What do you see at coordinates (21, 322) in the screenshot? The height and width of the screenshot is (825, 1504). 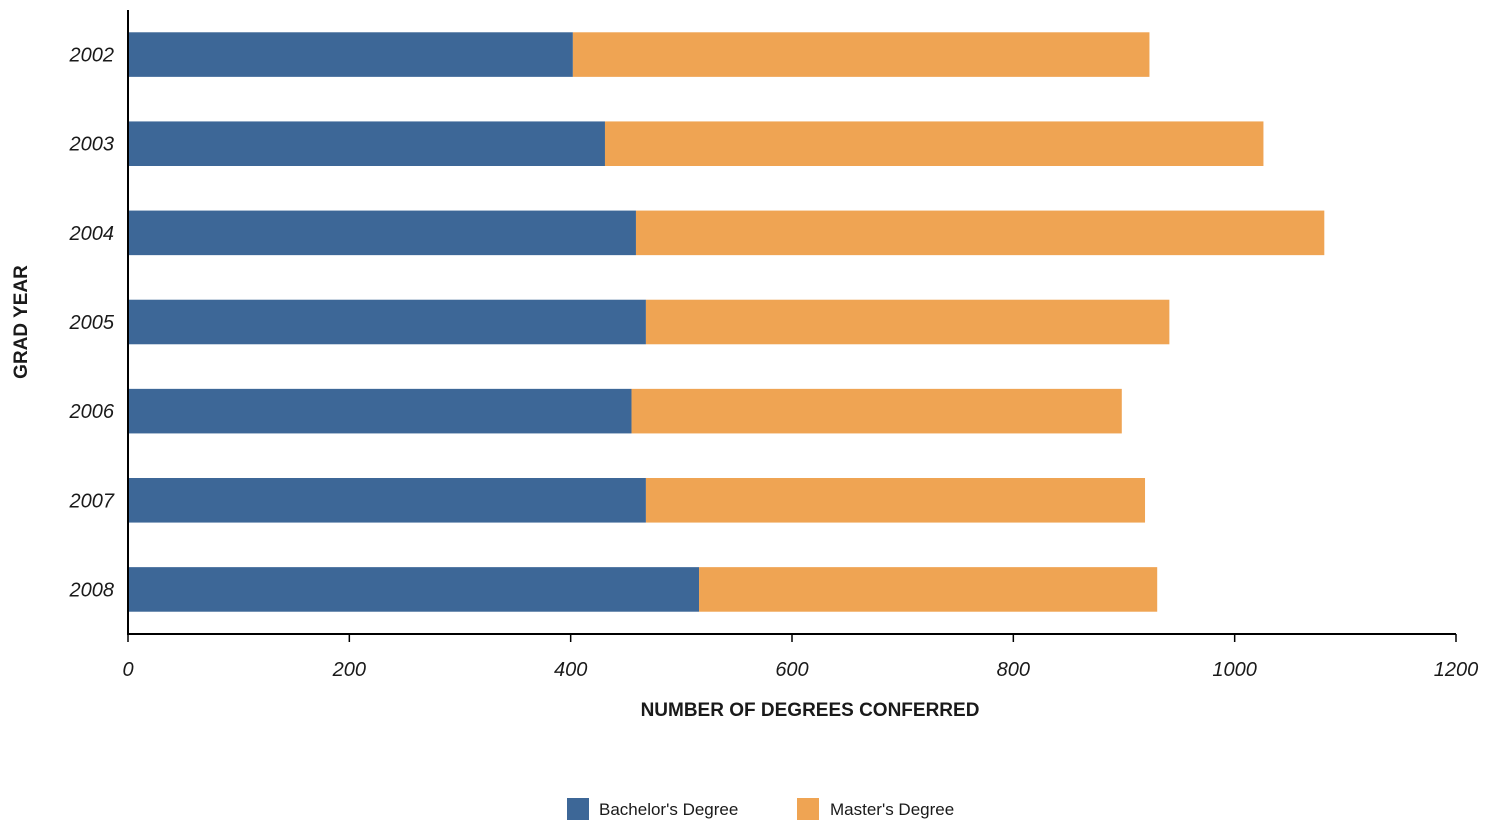 I see `y-axis-title: GRAD YEAR` at bounding box center [21, 322].